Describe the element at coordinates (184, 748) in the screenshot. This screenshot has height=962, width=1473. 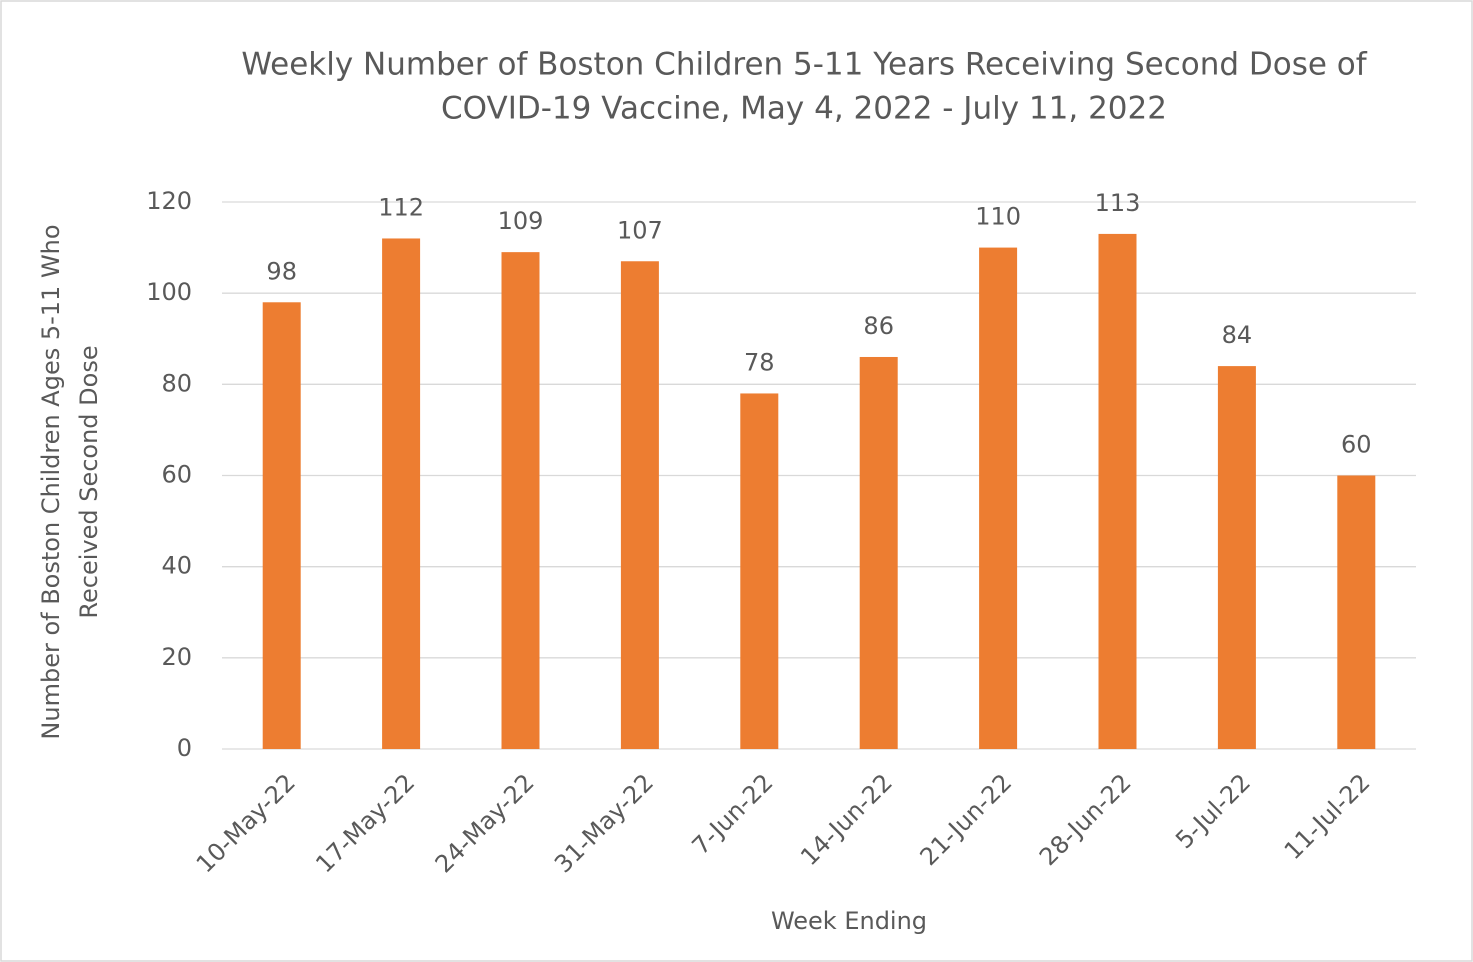
I see `y-tick-label: 0` at that location.